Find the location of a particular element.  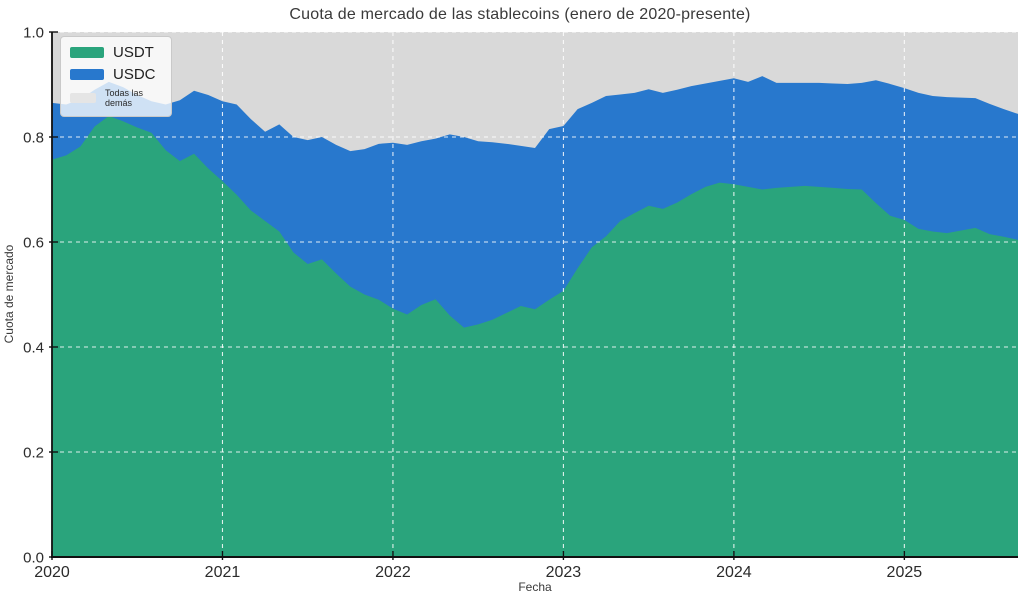

legend-item-usdc: USDC is located at coordinates (116, 74).